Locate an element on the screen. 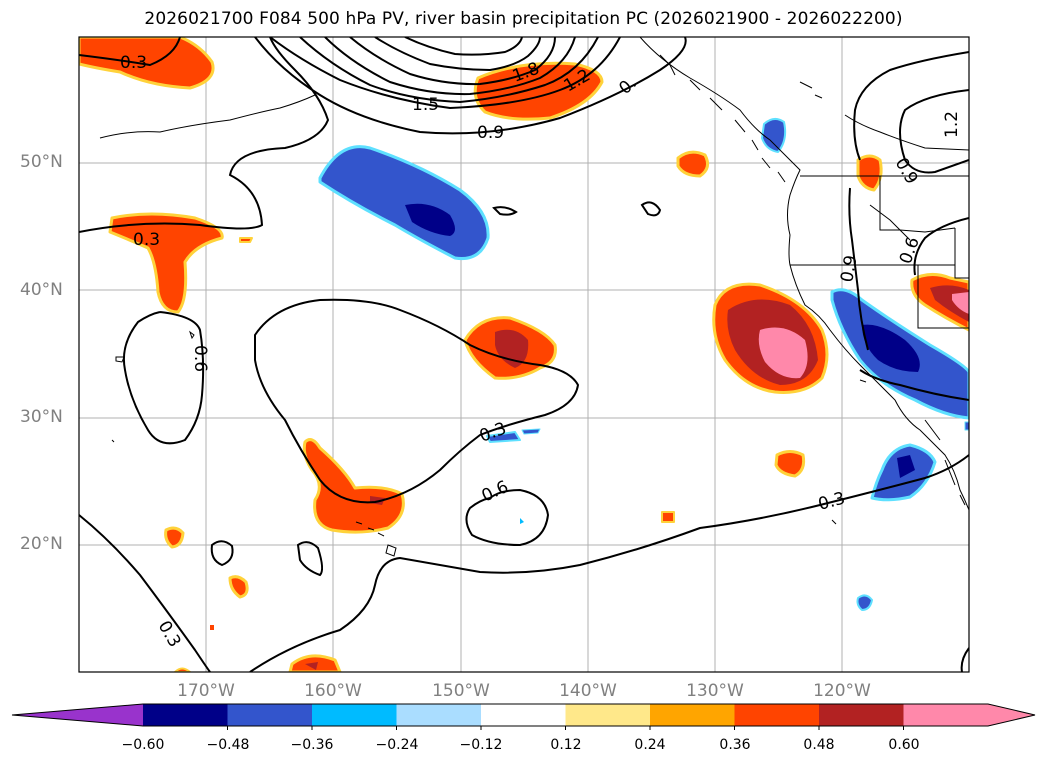 This screenshot has width=1047, height=765. lat-label-50n: 50°N is located at coordinates (41, 162).